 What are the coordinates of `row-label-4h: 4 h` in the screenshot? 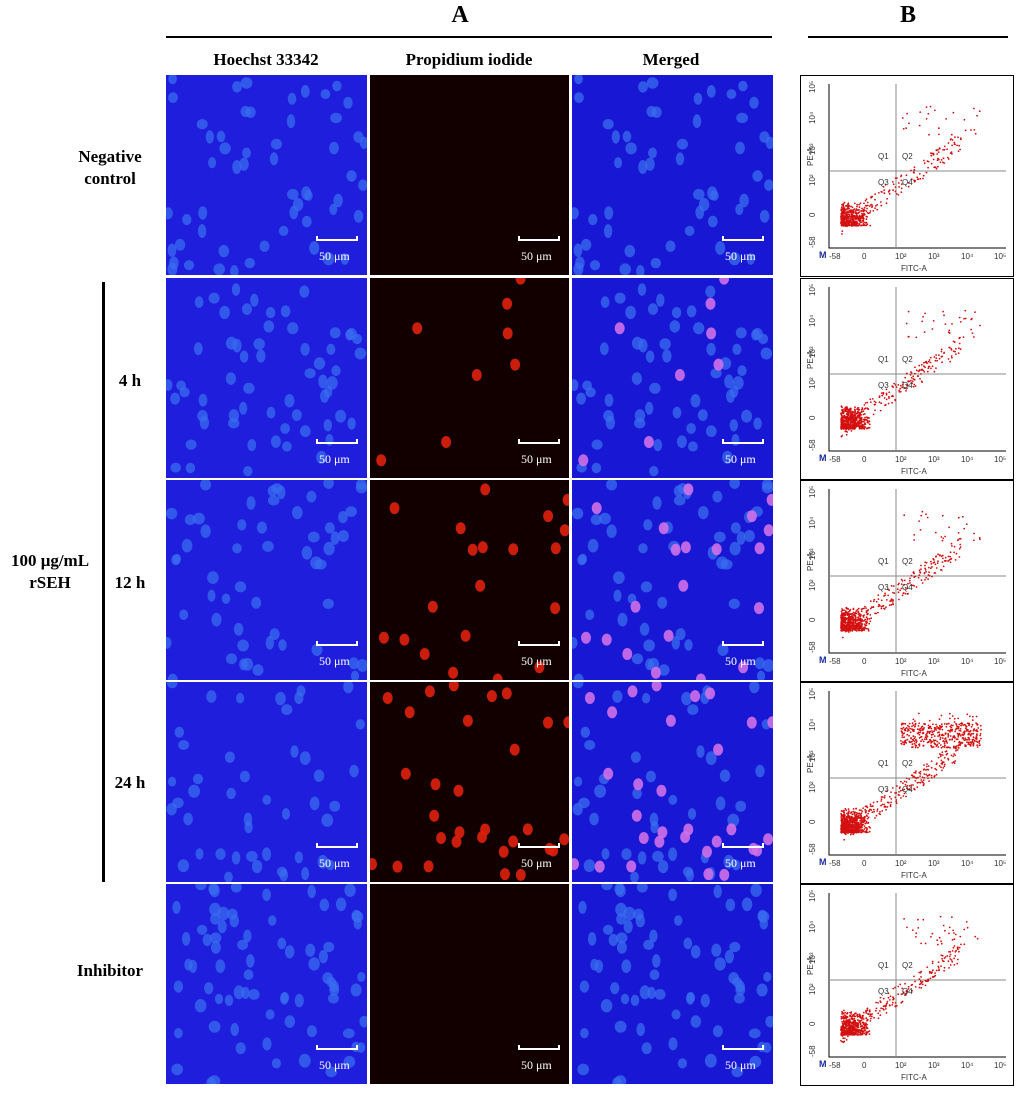 It's located at (130, 380).